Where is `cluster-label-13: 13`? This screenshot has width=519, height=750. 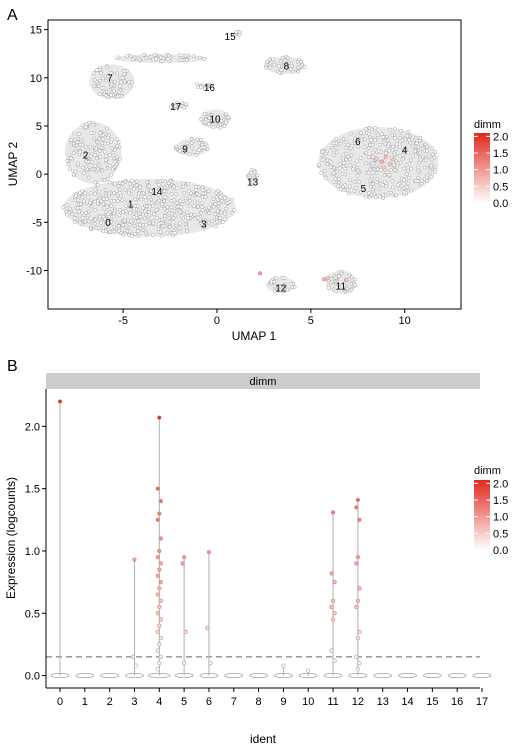 cluster-label-13: 13 is located at coordinates (253, 182).